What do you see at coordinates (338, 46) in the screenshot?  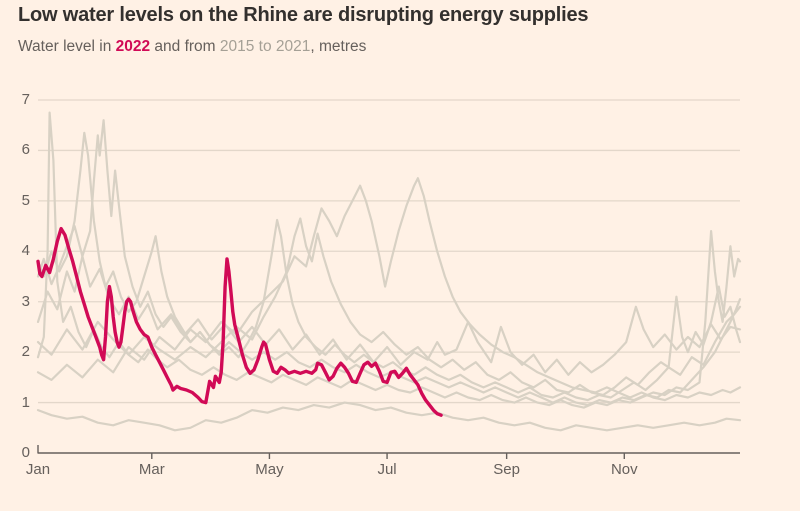 I see `subtitle-suffix: , metres` at bounding box center [338, 46].